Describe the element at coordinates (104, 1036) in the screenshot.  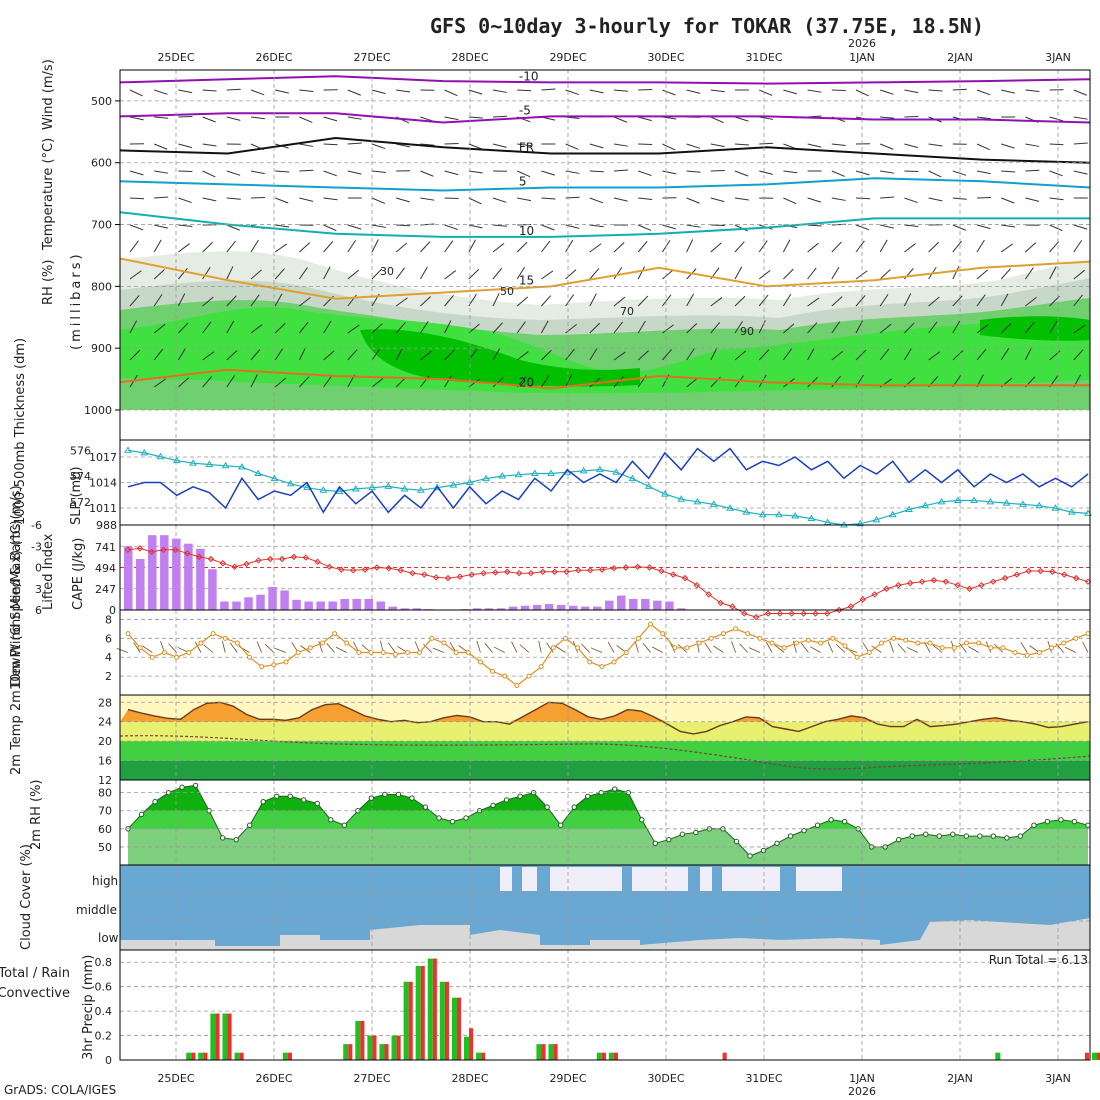
I see `precip-tick-label: 0.2` at that location.